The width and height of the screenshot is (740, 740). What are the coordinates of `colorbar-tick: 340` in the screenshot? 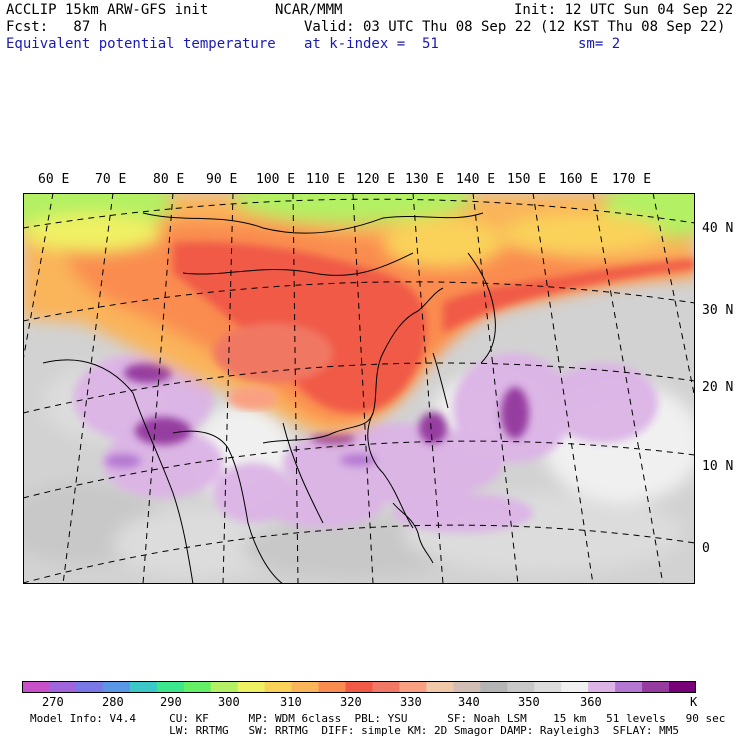 It's located at (469, 702).